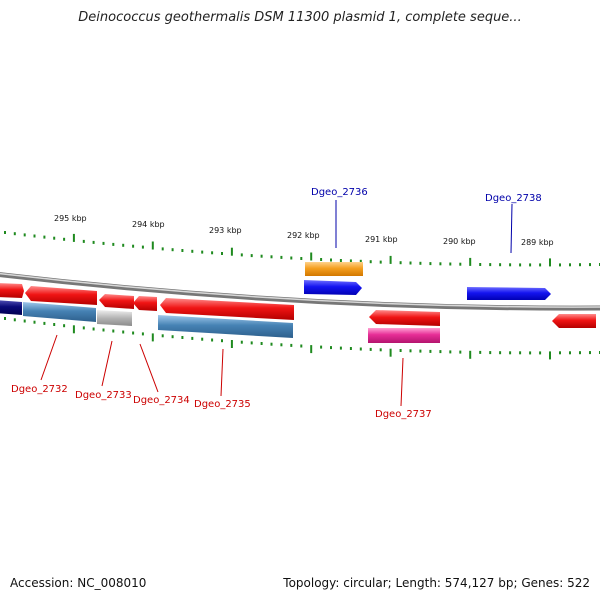 The image size is (600, 600). Describe the element at coordinates (161, 400) in the screenshot. I see `gene-label: Dgeo_2734` at that location.